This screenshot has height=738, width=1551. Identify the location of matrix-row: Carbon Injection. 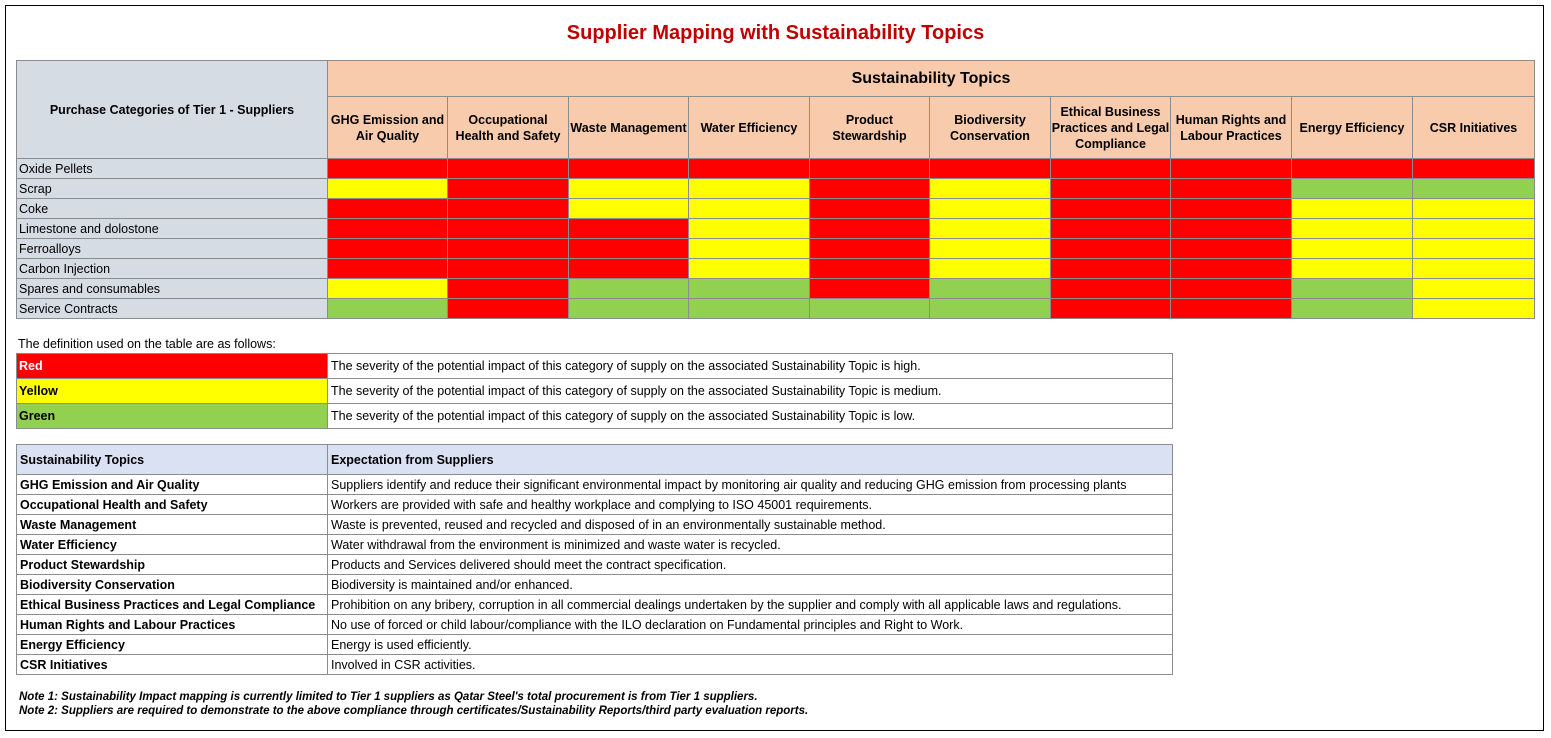
(775, 268).